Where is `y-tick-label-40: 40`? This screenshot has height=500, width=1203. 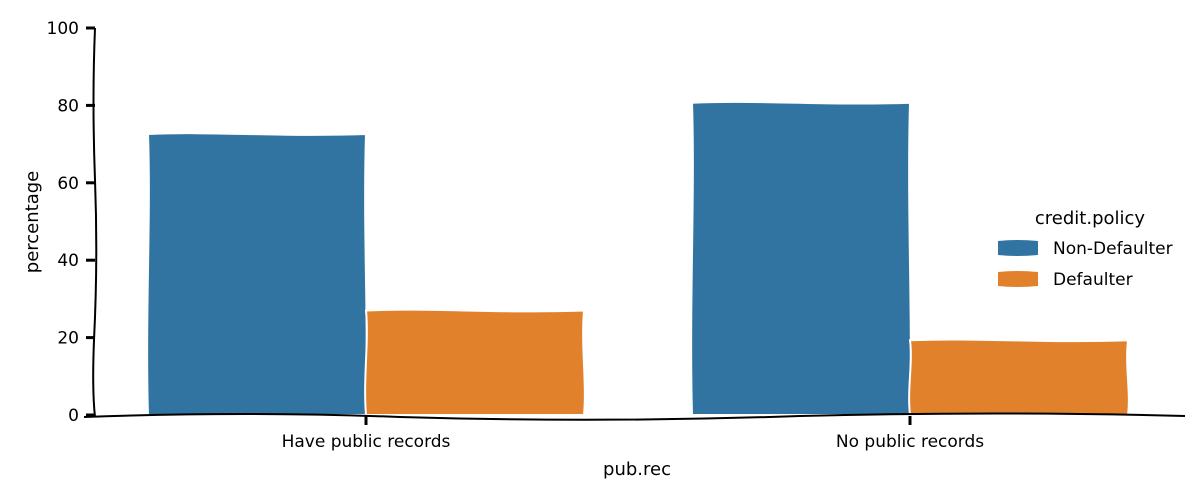
y-tick-label-40: 40 is located at coordinates (68, 261).